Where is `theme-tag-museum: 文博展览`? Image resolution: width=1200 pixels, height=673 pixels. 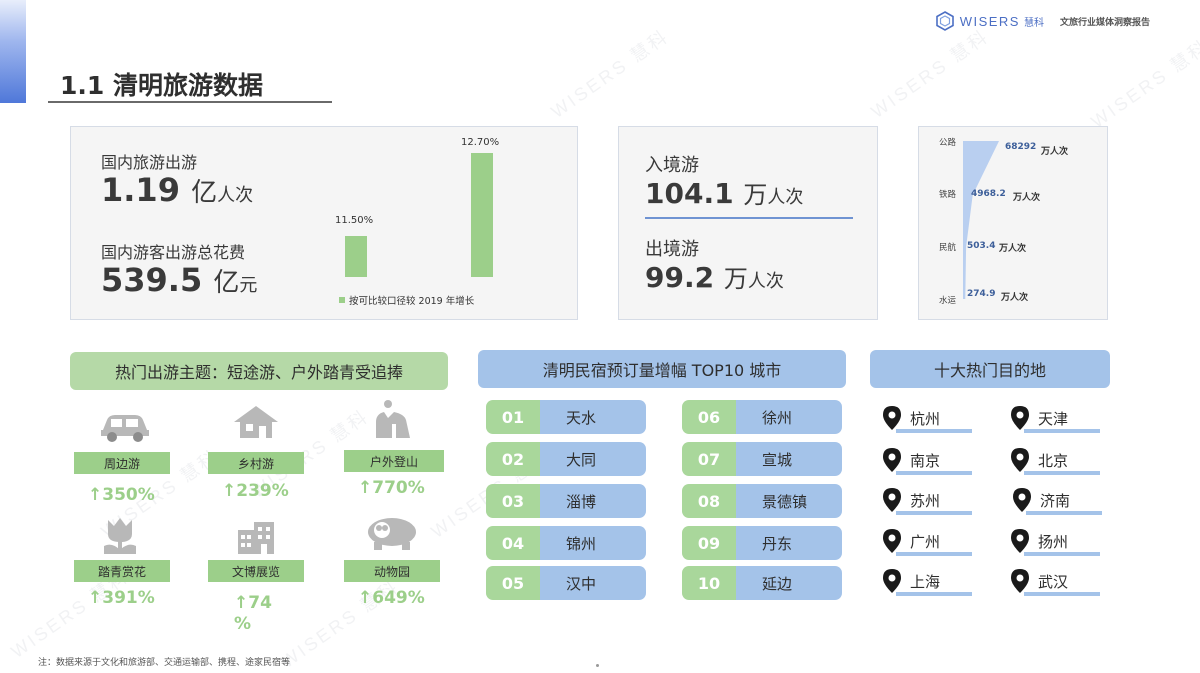 theme-tag-museum: 文博展览 is located at coordinates (256, 571).